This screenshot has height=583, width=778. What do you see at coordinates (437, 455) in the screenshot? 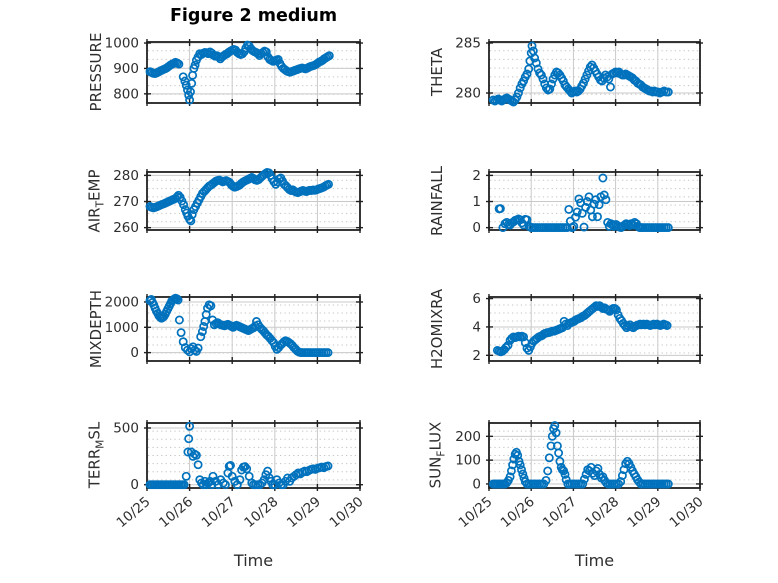
I see `ylabel-sun-flux: SUNFLUX` at bounding box center [437, 455].